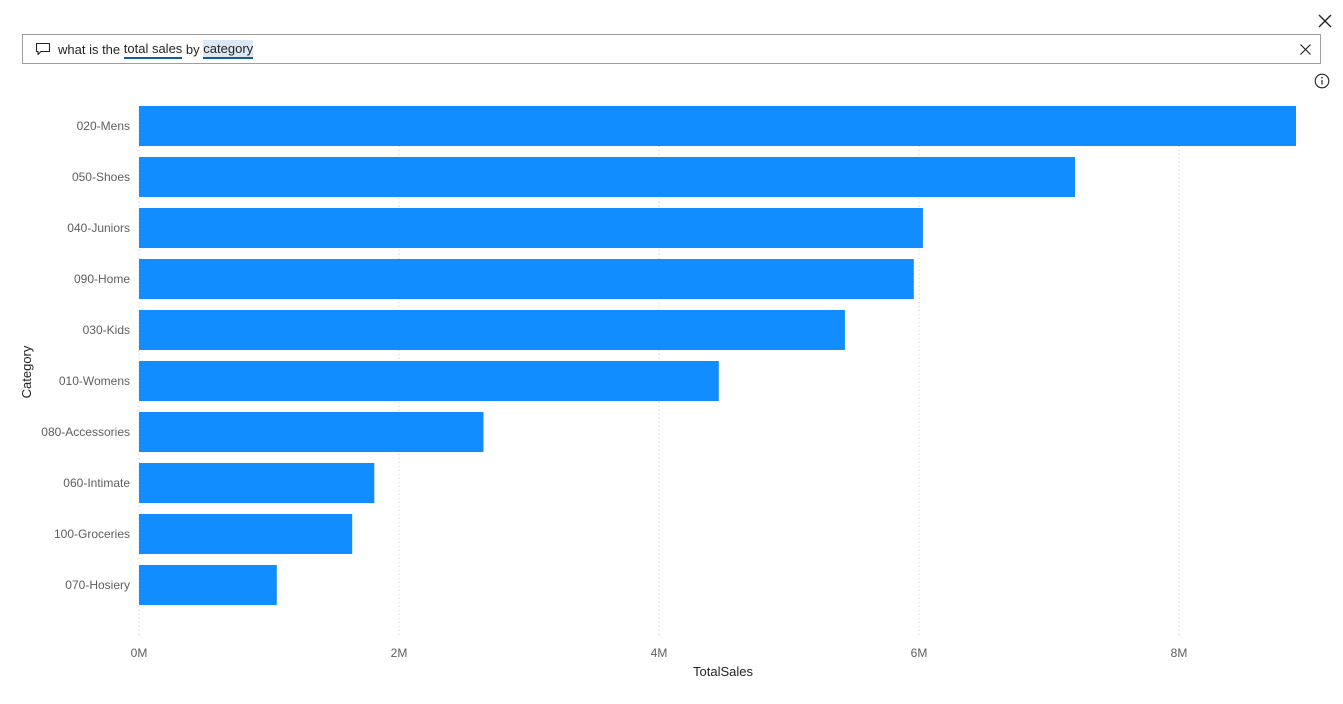 This screenshot has width=1343, height=704. What do you see at coordinates (1325, 21) in the screenshot?
I see `close-icon` at bounding box center [1325, 21].